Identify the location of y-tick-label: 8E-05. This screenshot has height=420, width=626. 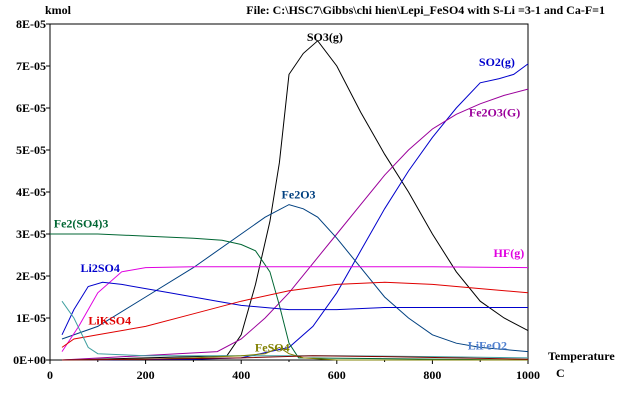
(31, 24).